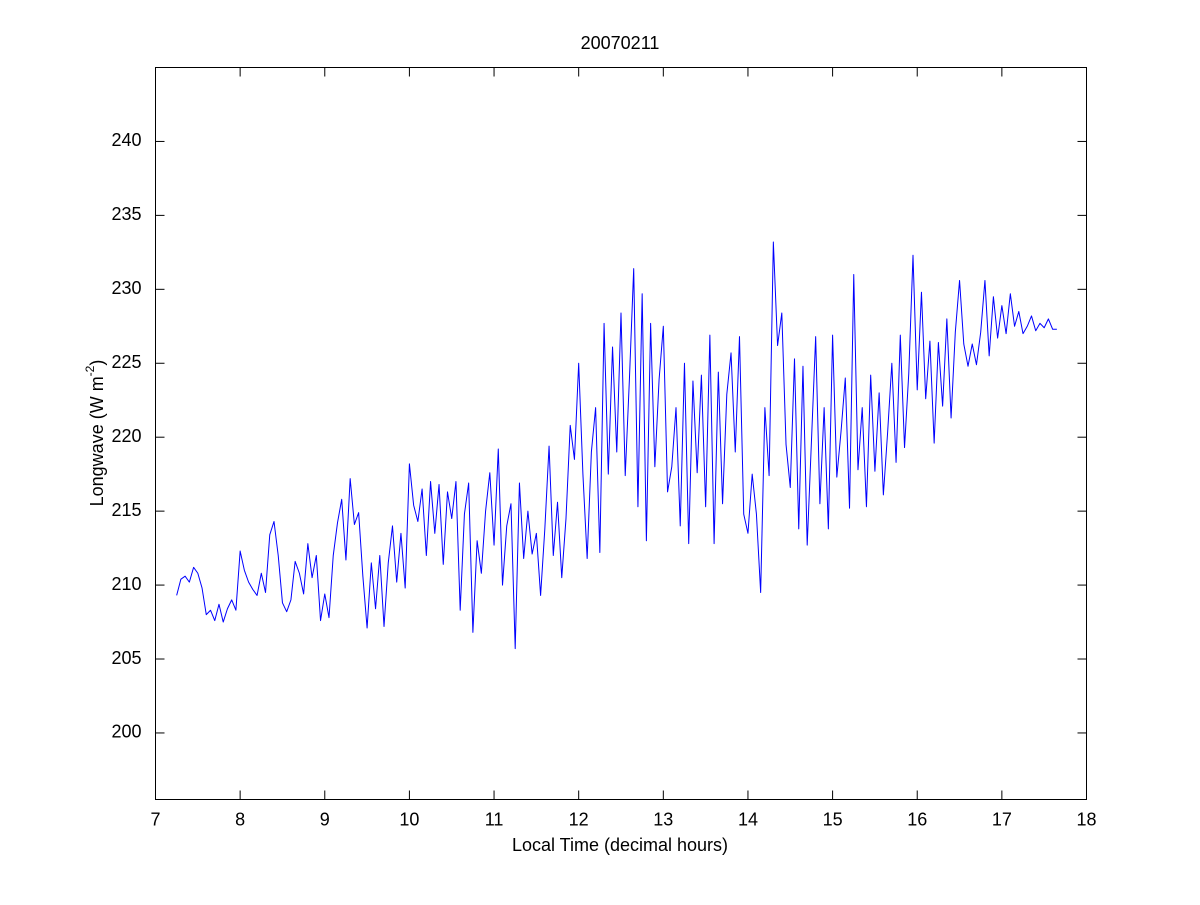 The width and height of the screenshot is (1200, 905). Describe the element at coordinates (126, 288) in the screenshot. I see `y-tick-label: 230` at that location.